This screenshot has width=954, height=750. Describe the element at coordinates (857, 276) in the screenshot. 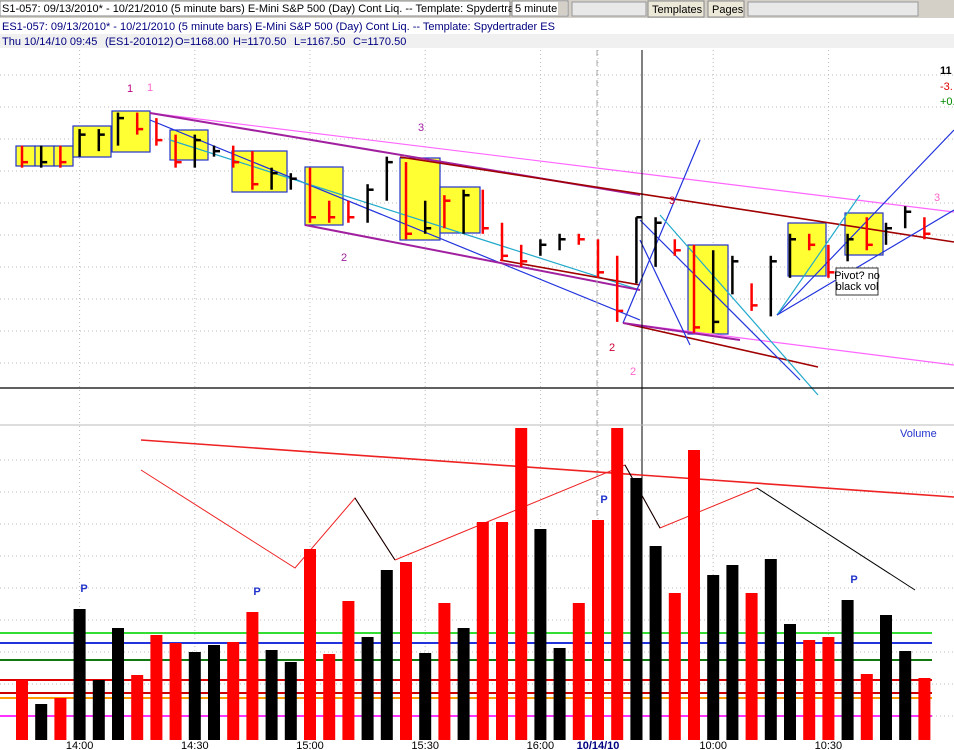

I see `note: Pivot? no` at that location.